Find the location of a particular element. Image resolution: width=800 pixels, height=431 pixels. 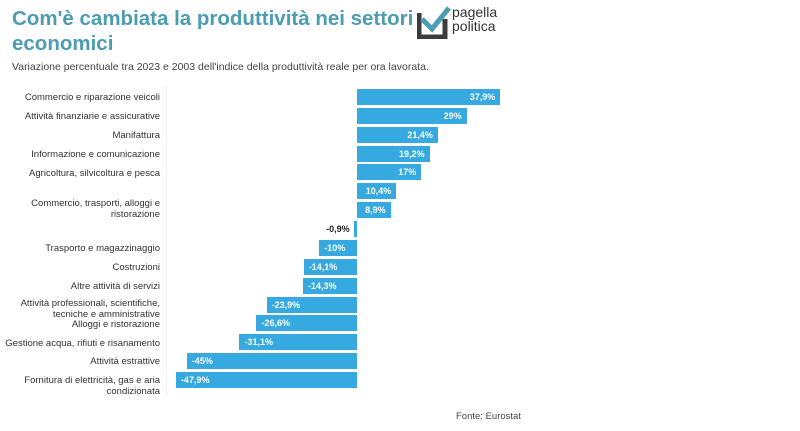

logo-line-1: pagella is located at coordinates (475, 12).